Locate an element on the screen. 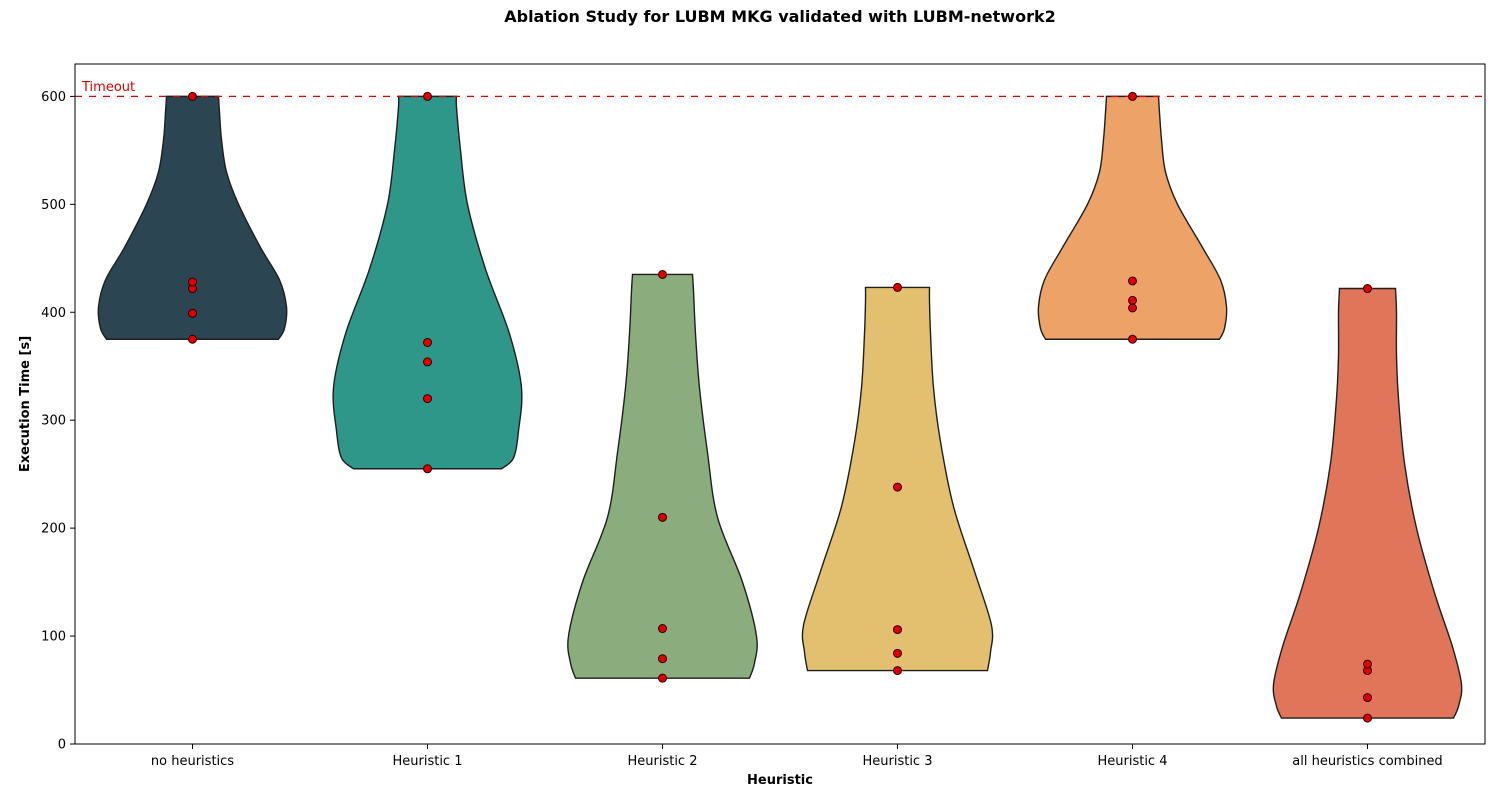 This screenshot has width=1500, height=800. timeout-label: Timeout is located at coordinates (108, 87).